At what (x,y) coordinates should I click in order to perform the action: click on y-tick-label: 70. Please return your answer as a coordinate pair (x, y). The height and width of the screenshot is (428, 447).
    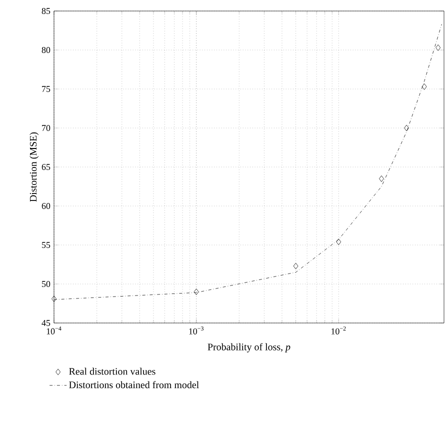
    Looking at the image, I should click on (46, 128).